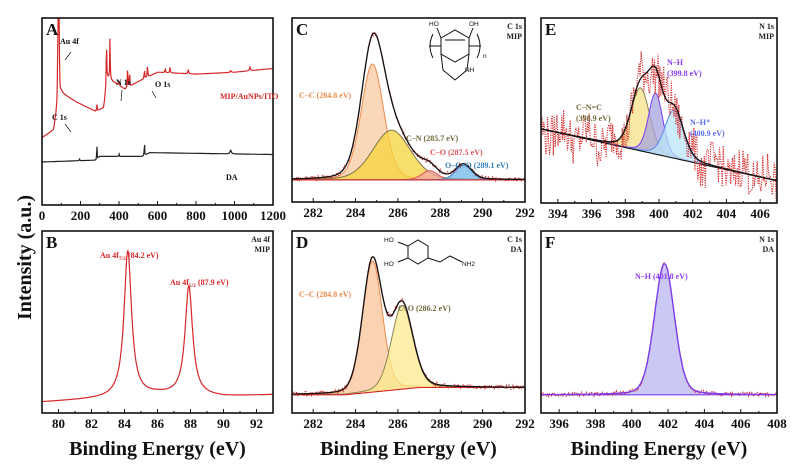  What do you see at coordinates (157, 78) in the screenshot?
I see `series-line-mip-aunps-ito` at bounding box center [157, 78].